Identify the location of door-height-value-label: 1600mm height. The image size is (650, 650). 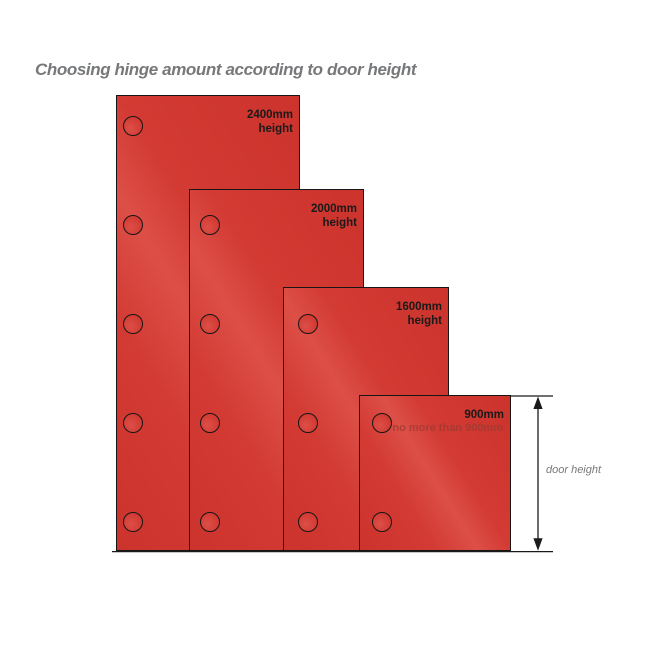
(418, 314).